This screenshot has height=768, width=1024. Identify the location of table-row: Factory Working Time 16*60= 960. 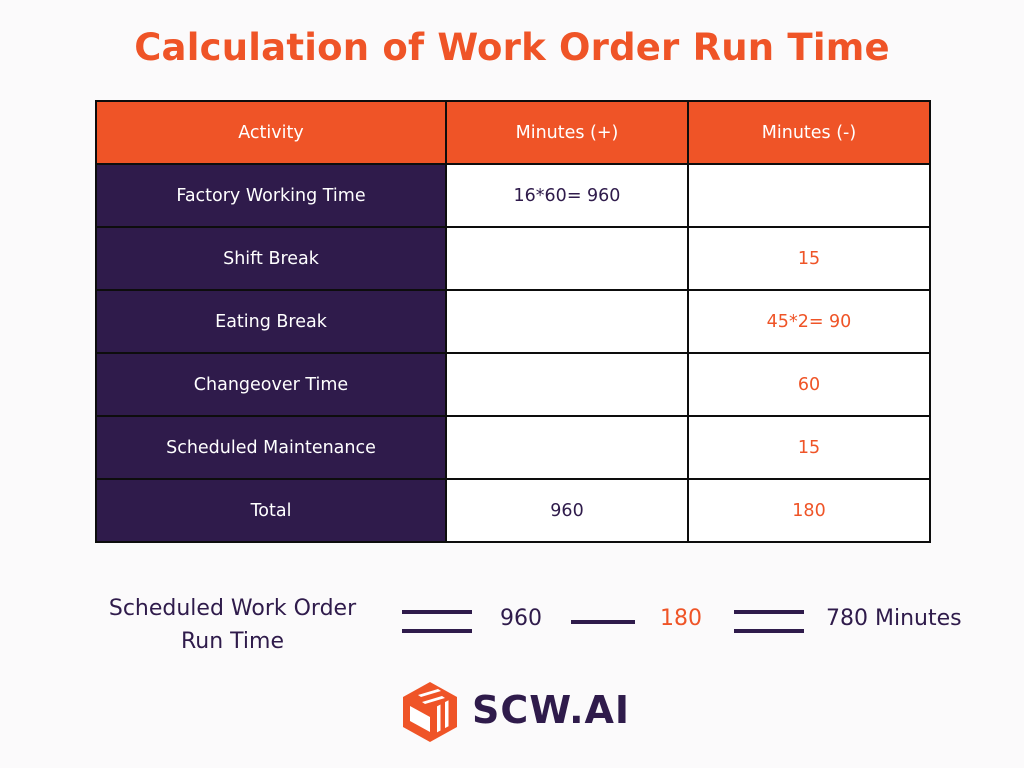
(513, 195).